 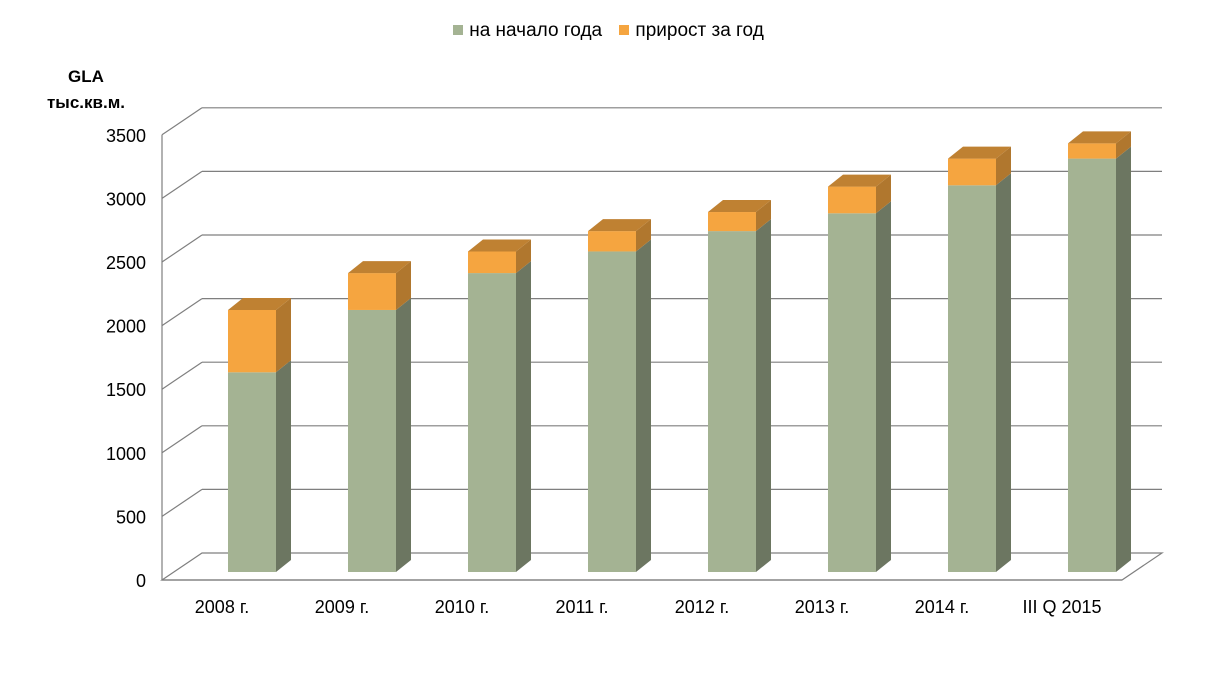 What do you see at coordinates (702, 607) in the screenshot?
I see `x-tick-label: 2012 г.` at bounding box center [702, 607].